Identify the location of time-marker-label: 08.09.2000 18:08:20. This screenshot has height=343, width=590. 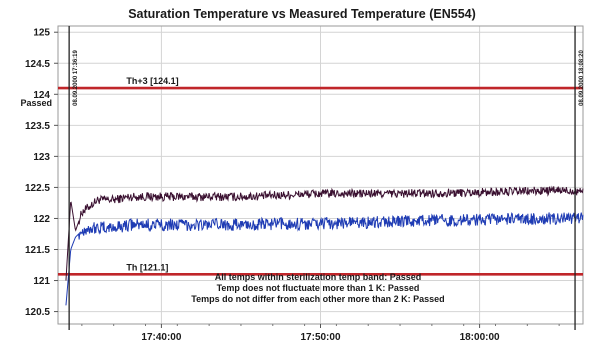
(582, 77).